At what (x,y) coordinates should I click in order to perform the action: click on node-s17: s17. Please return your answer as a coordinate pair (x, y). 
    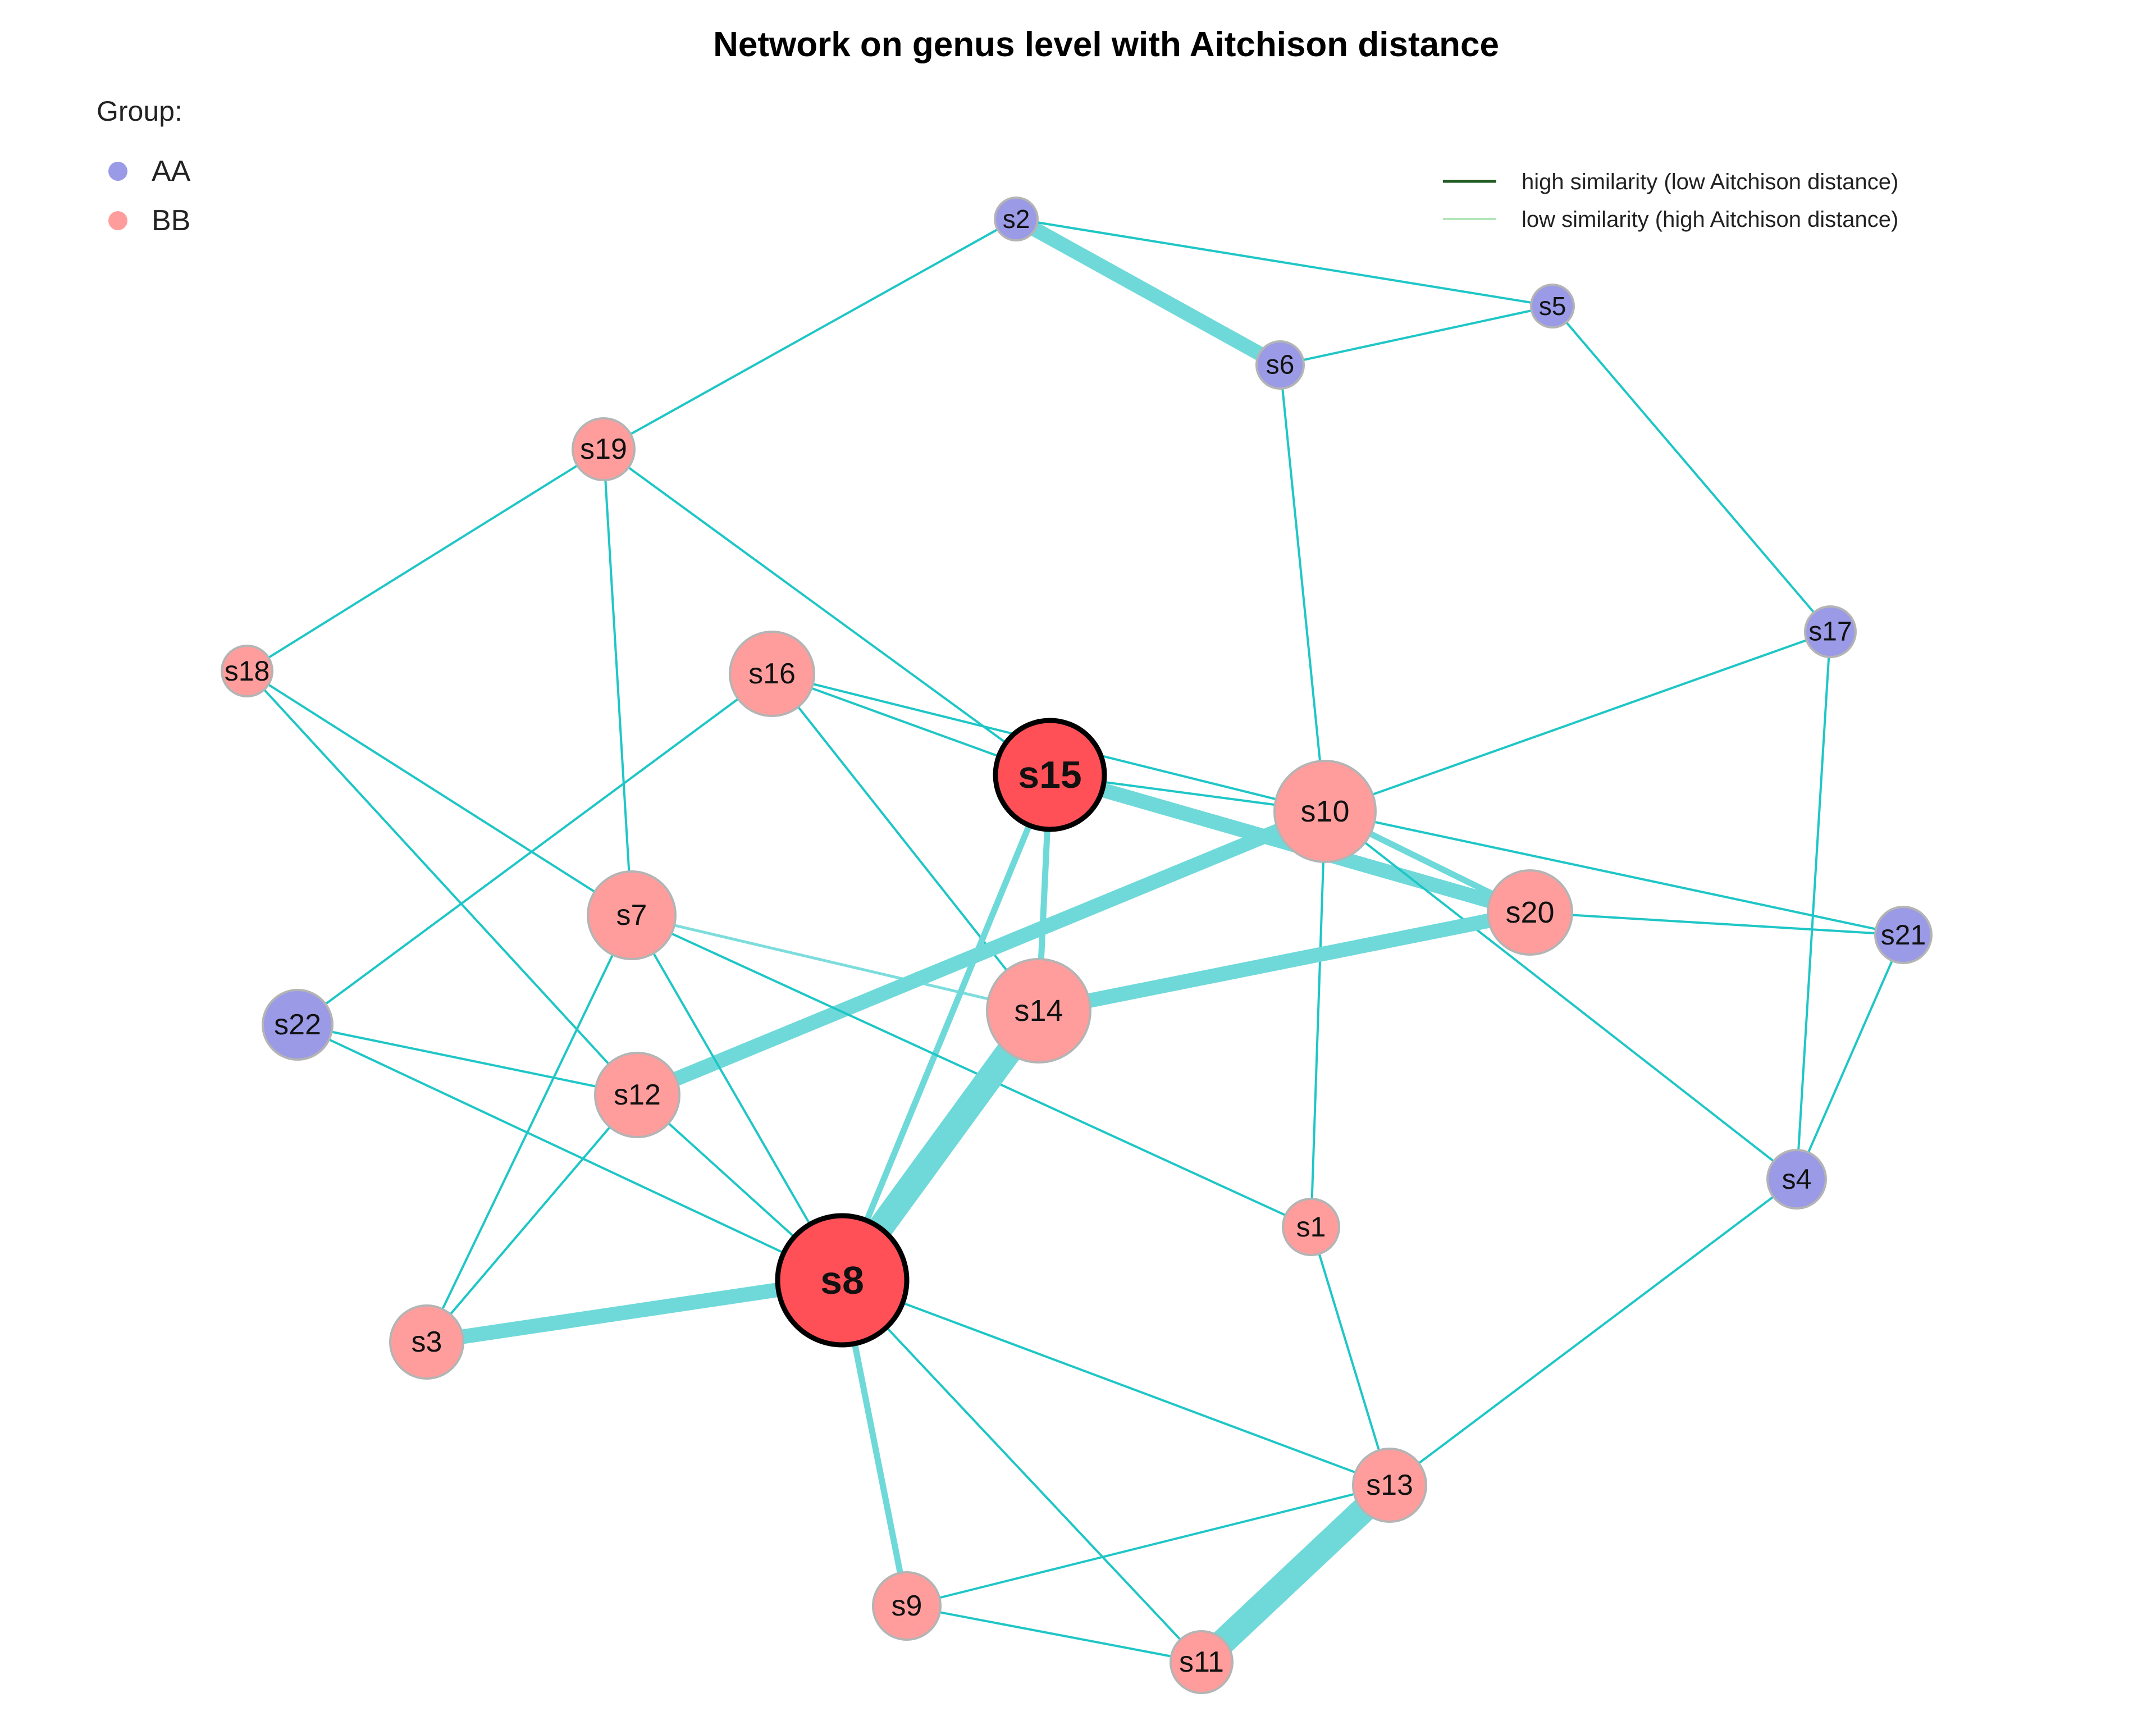
    Looking at the image, I should click on (1830, 631).